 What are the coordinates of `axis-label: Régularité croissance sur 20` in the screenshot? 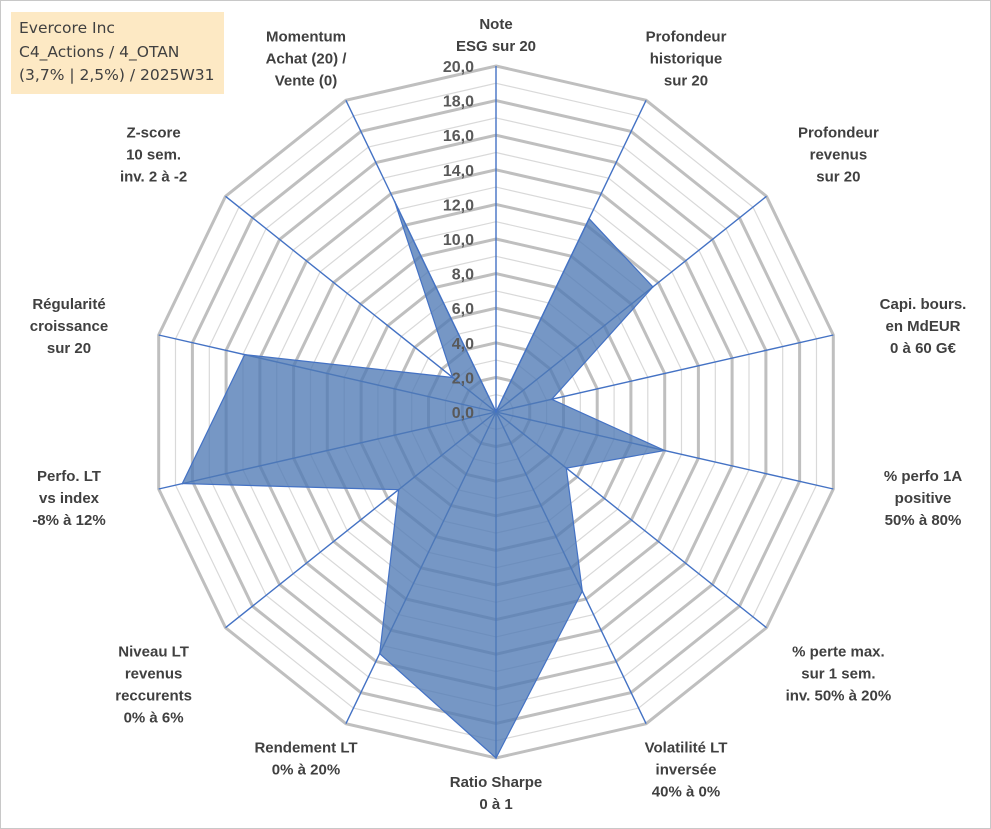 It's located at (69, 326).